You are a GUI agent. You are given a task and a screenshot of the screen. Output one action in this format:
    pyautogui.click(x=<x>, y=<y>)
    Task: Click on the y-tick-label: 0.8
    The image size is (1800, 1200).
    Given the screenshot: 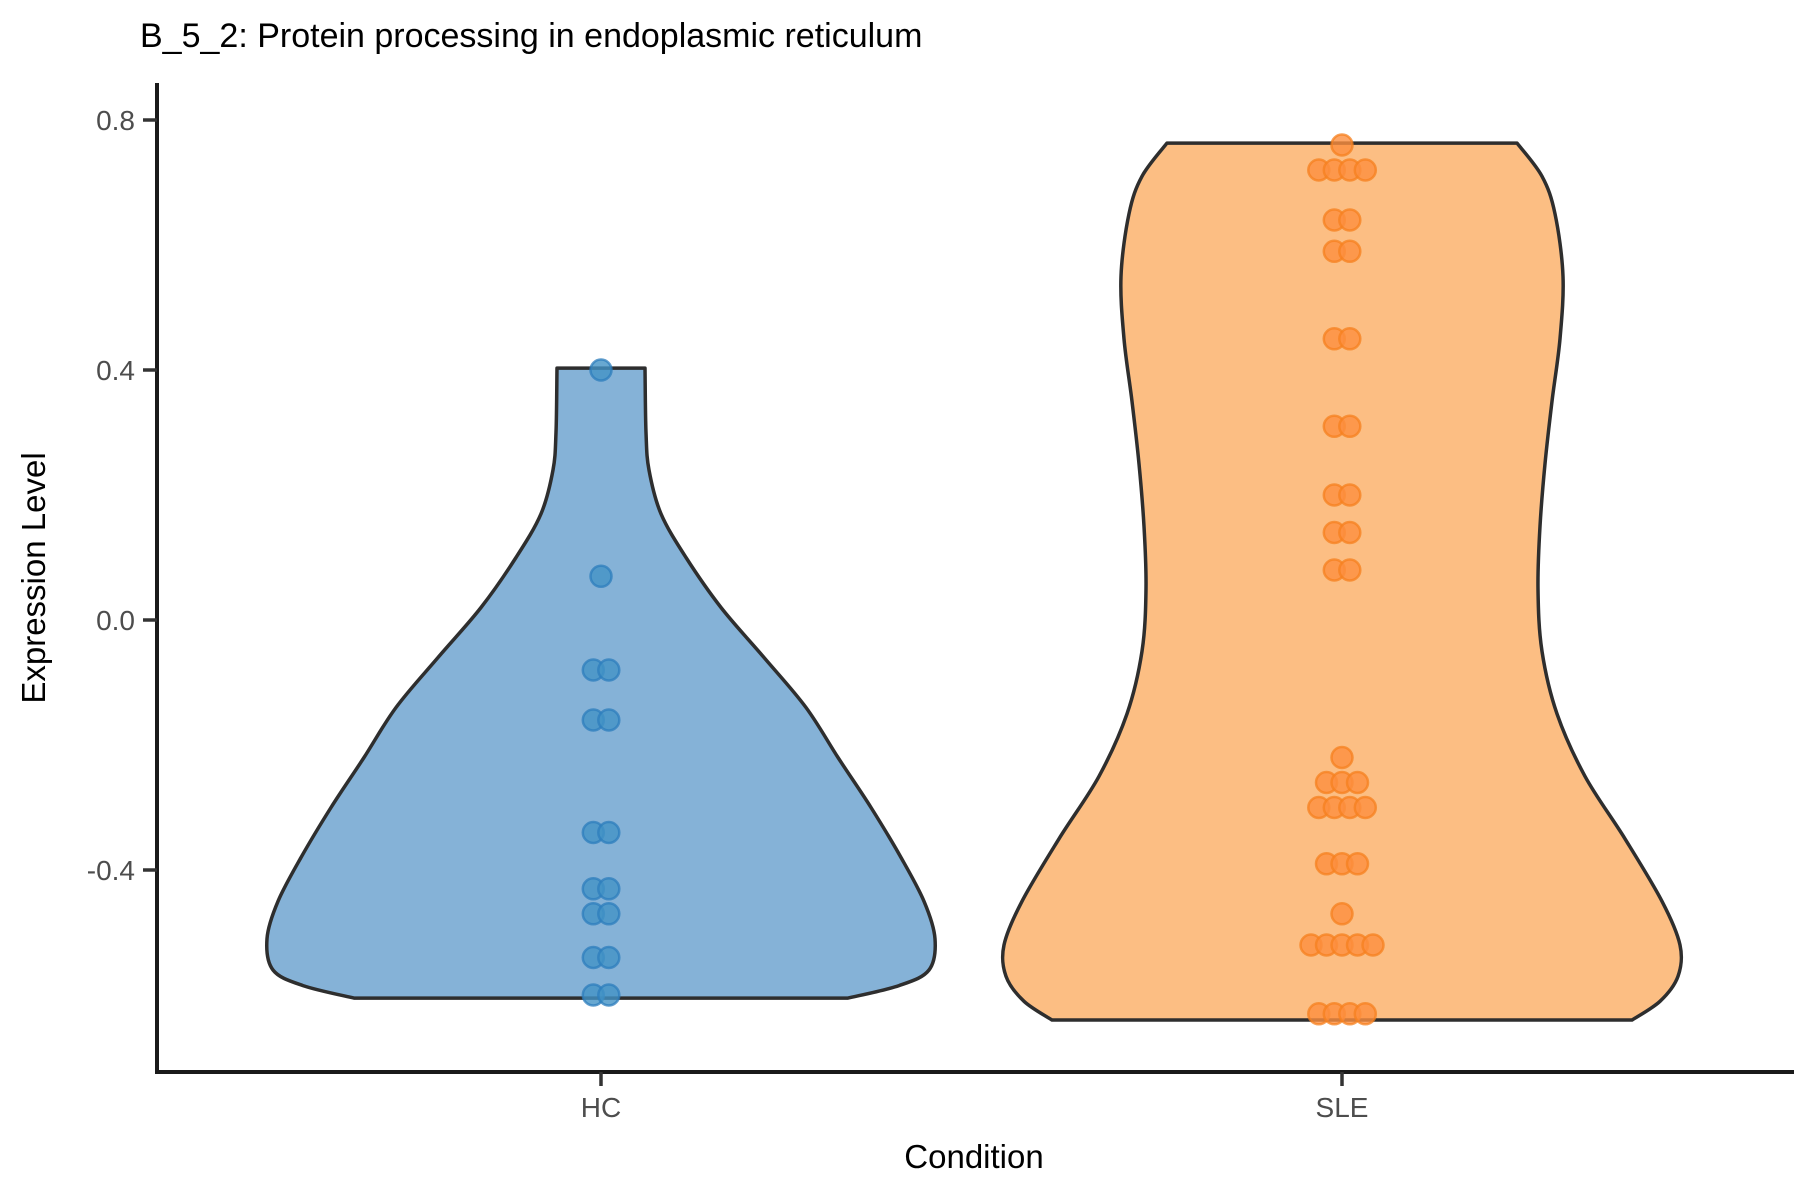 What is the action you would take?
    pyautogui.click(x=115, y=120)
    